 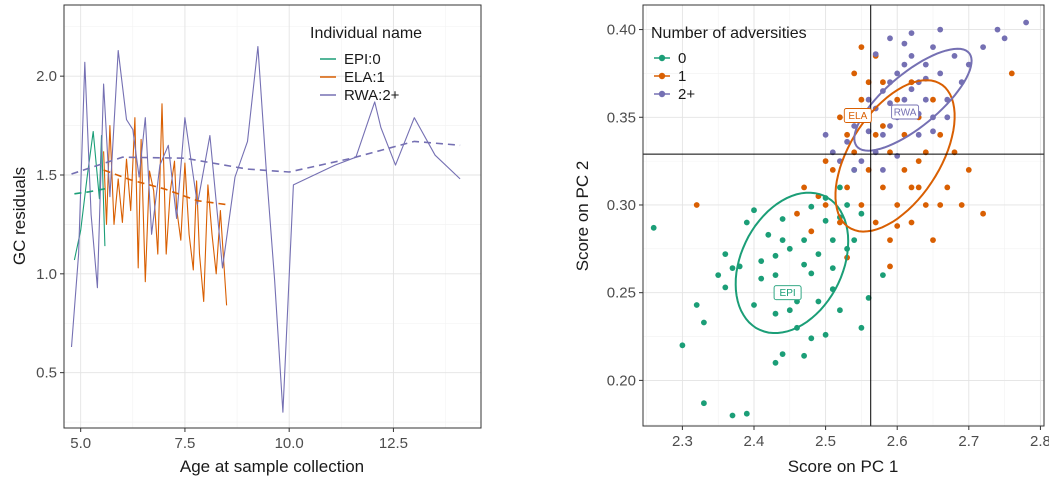 I want to click on legend-title: Number of adversities, so click(x=729, y=33).